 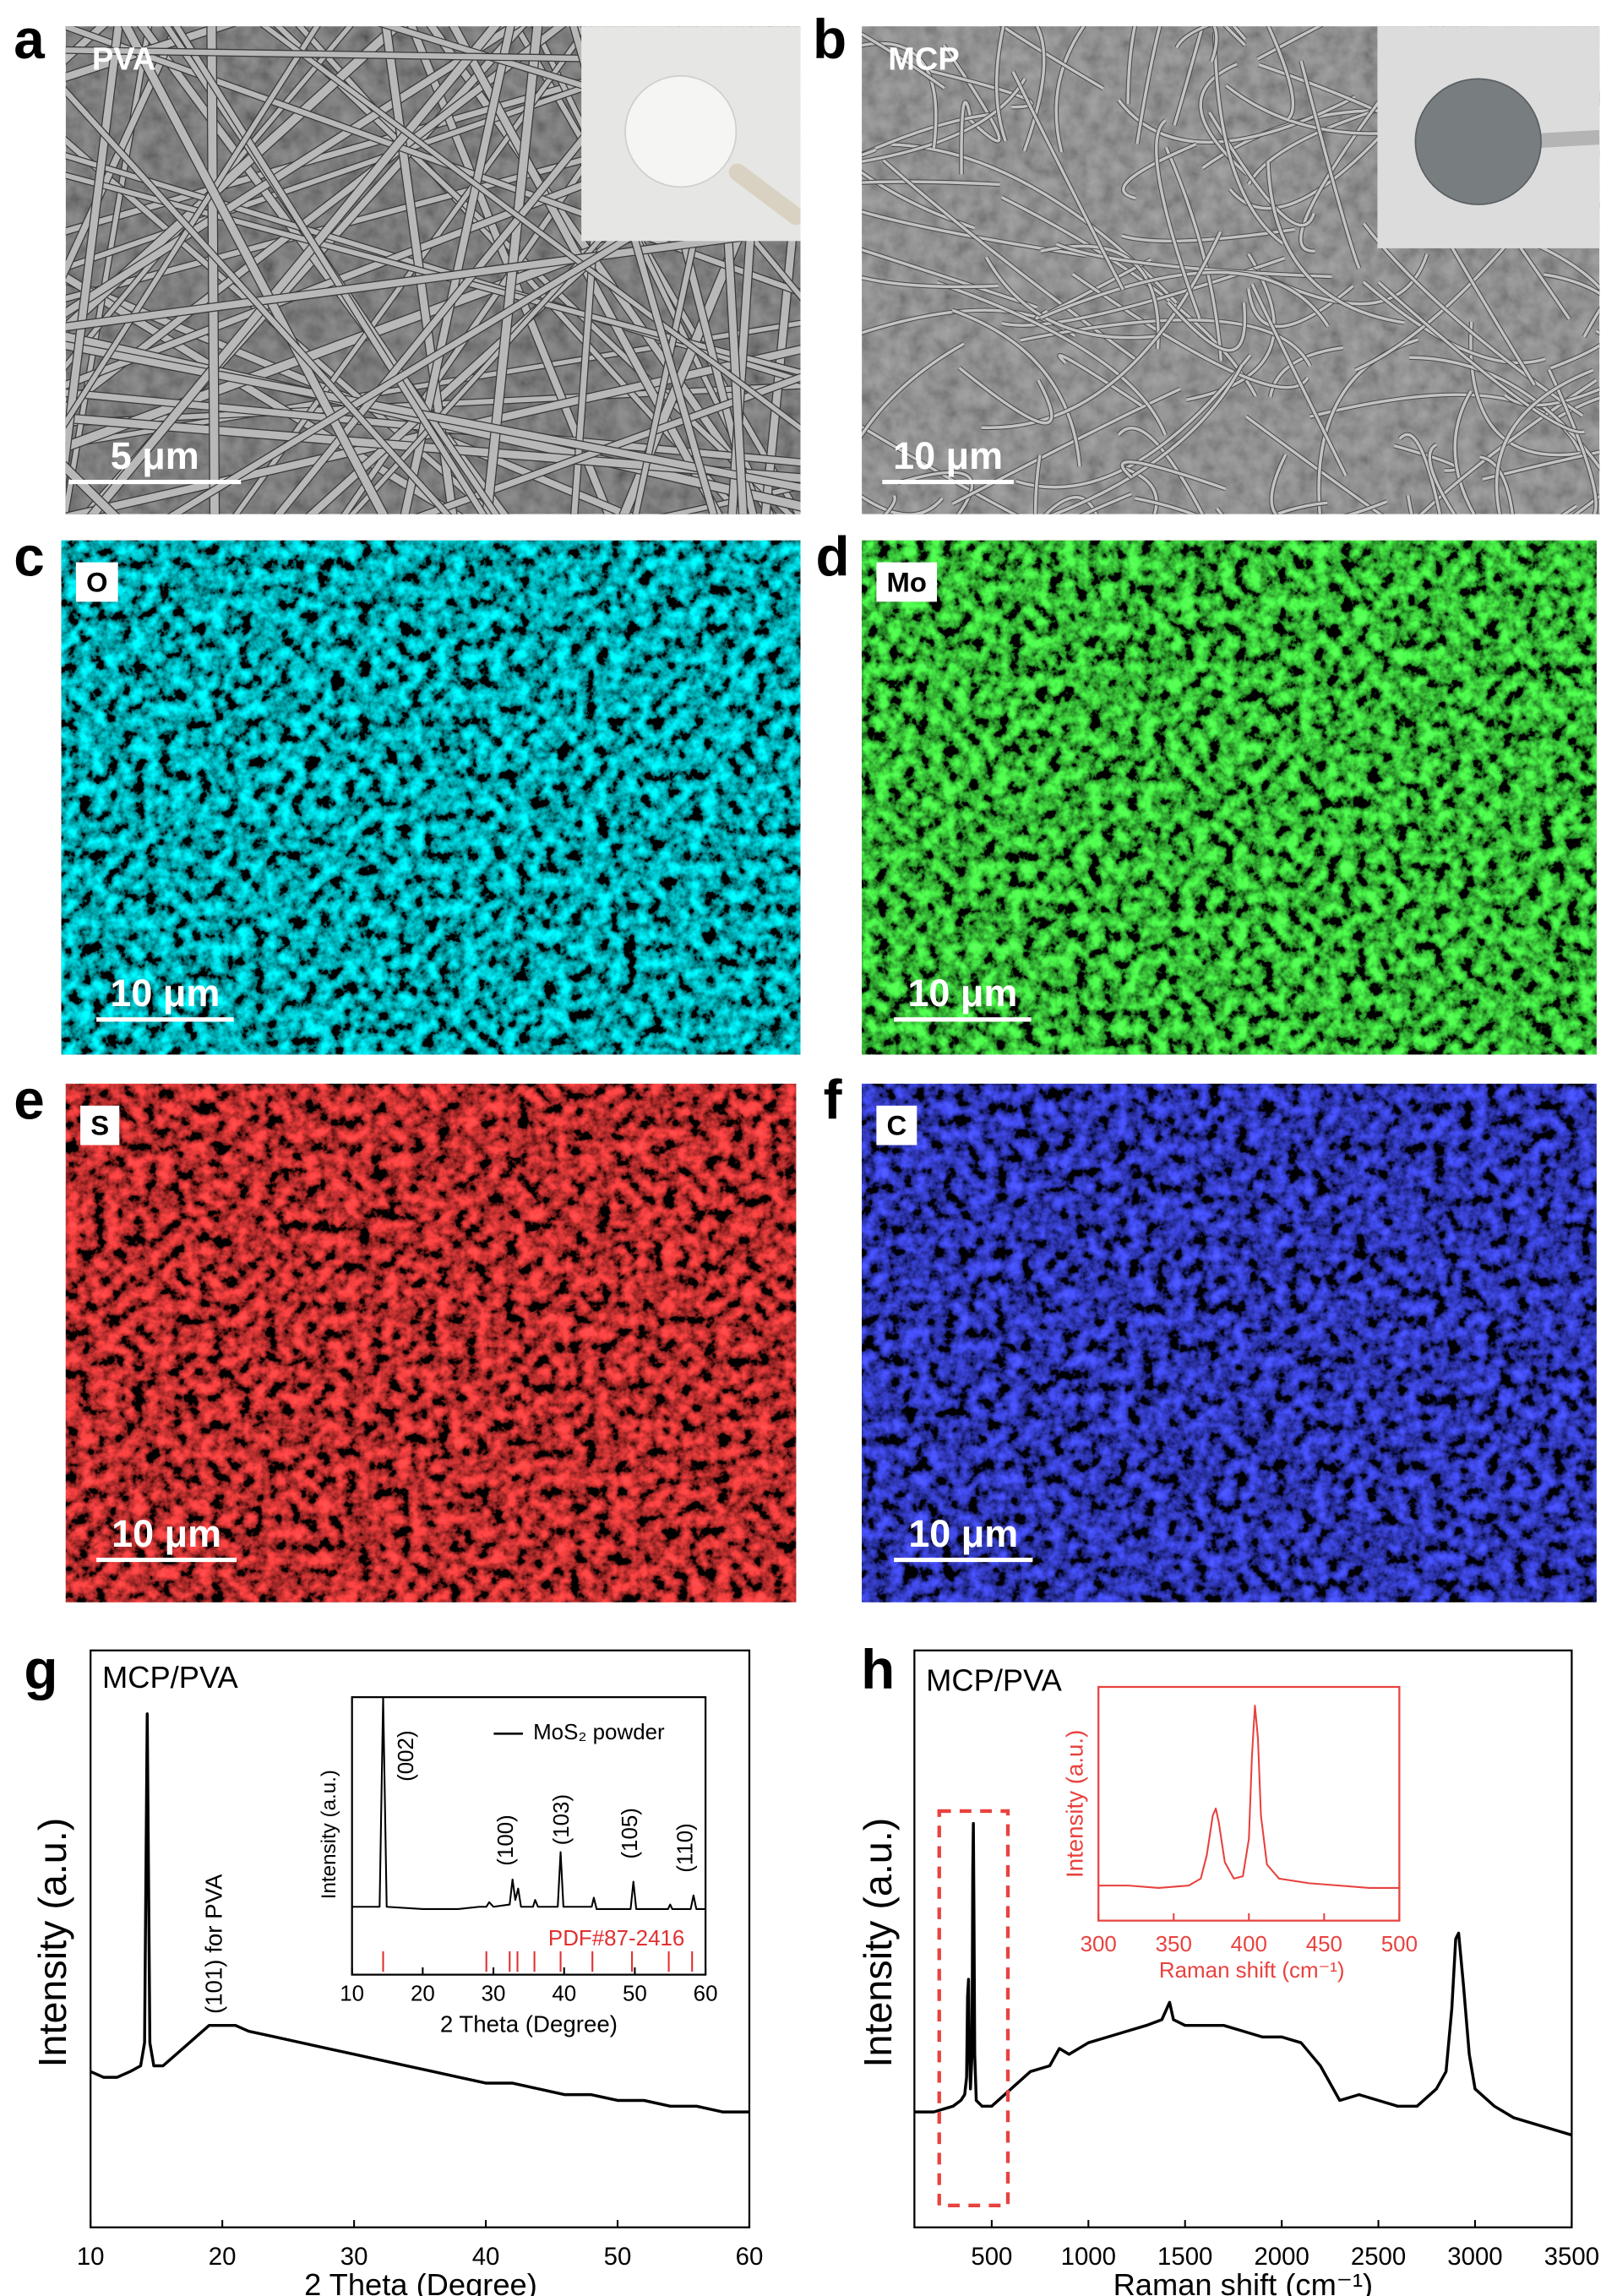 What do you see at coordinates (1474, 2257) in the screenshot?
I see `x-tick-label: 3000` at bounding box center [1474, 2257].